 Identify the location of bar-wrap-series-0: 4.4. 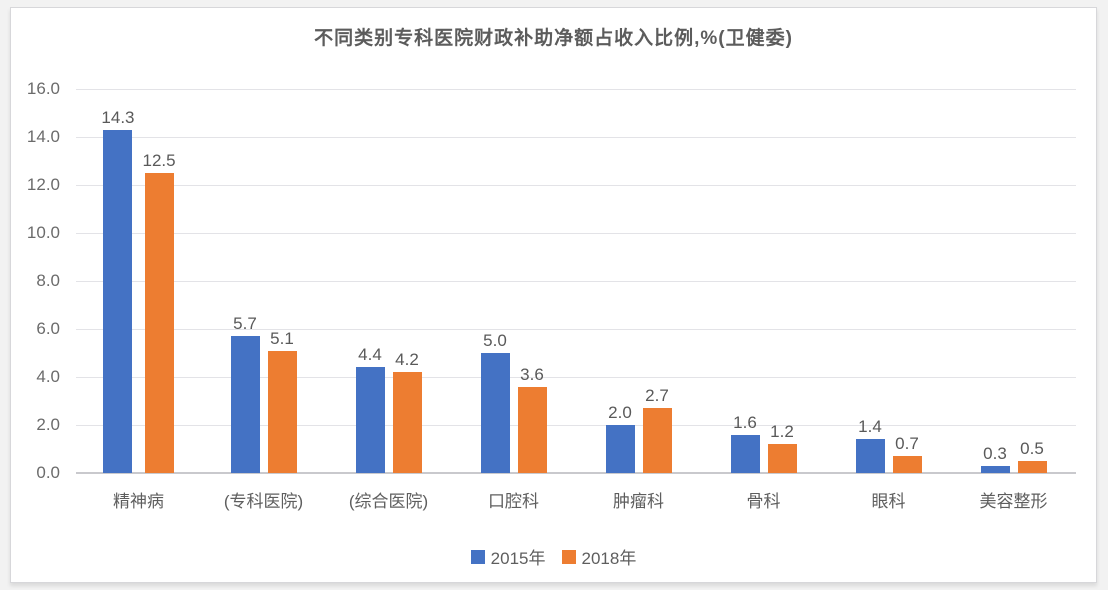
(370, 281).